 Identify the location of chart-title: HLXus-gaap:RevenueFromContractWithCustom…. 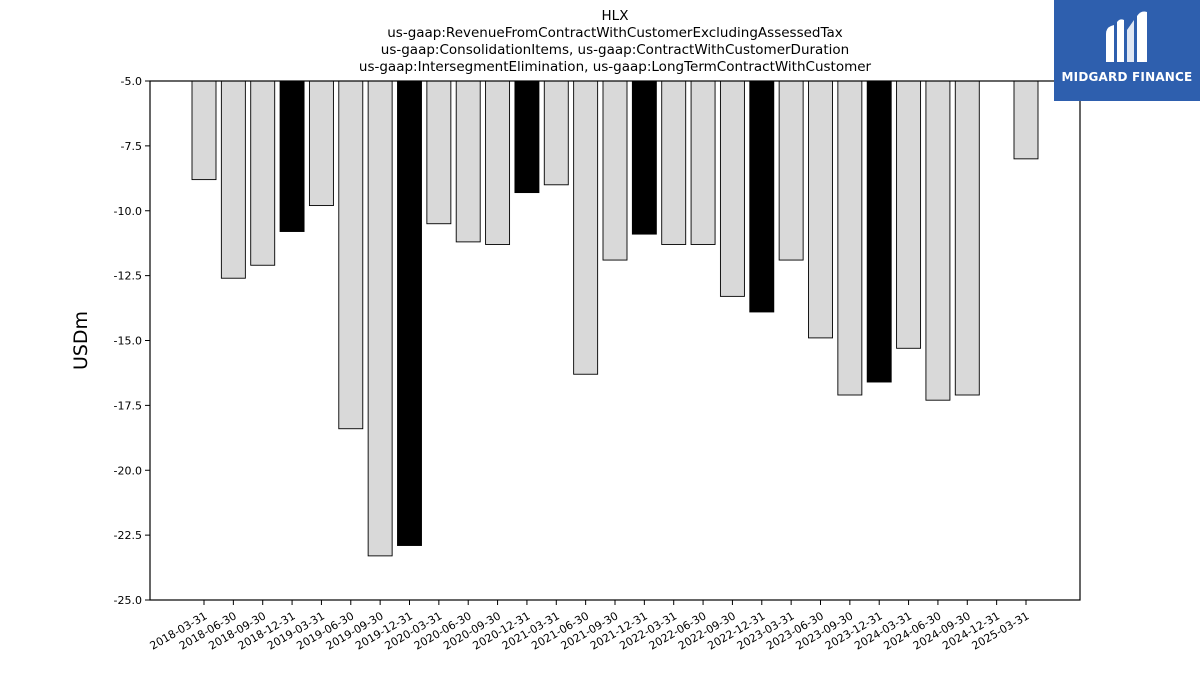
(615, 41).